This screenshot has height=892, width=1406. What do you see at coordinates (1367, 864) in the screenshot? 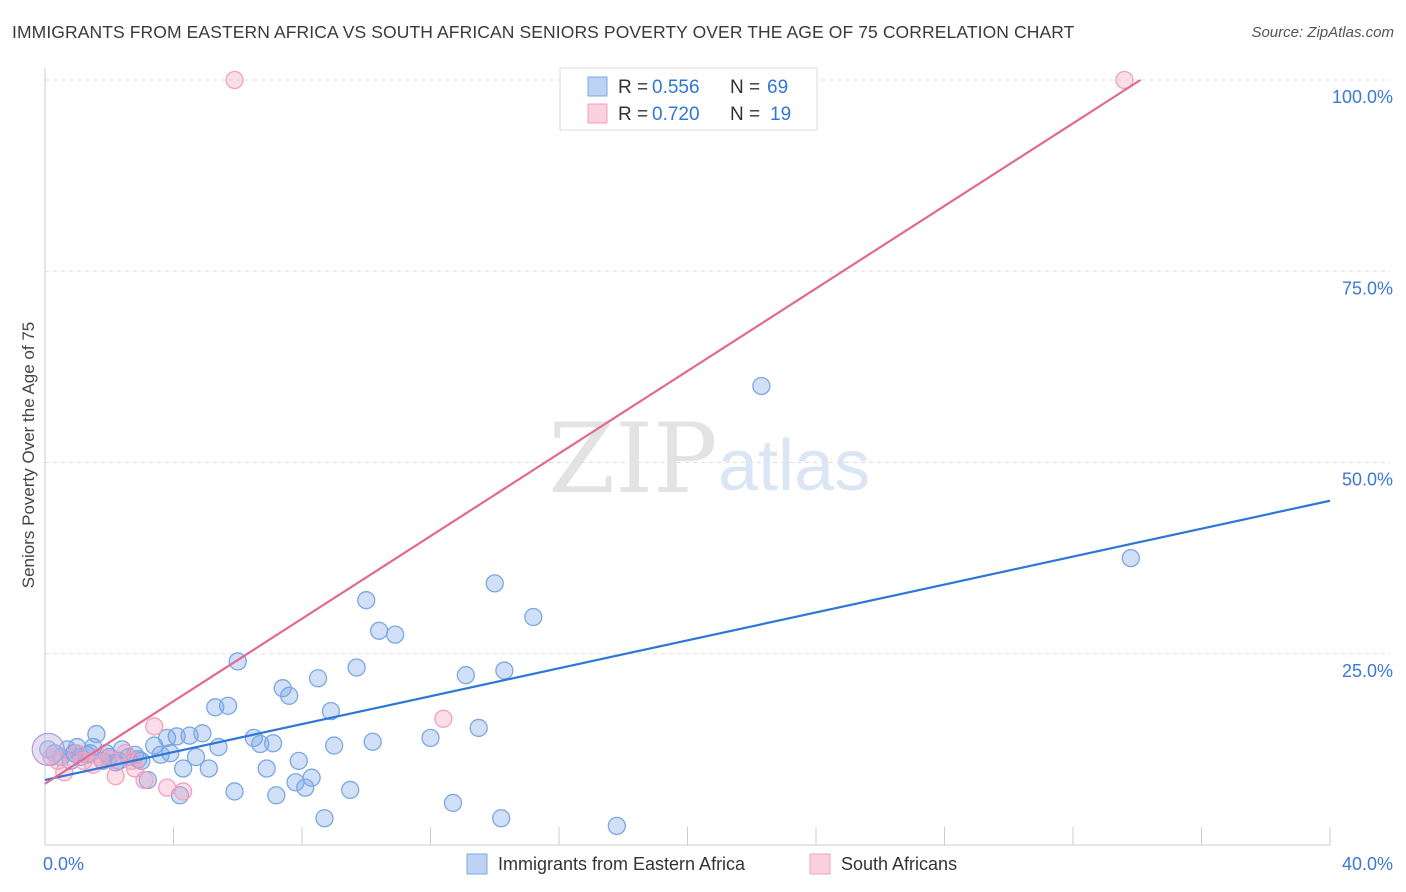
I see `x-tick-label-1: 40.0%` at bounding box center [1367, 864].